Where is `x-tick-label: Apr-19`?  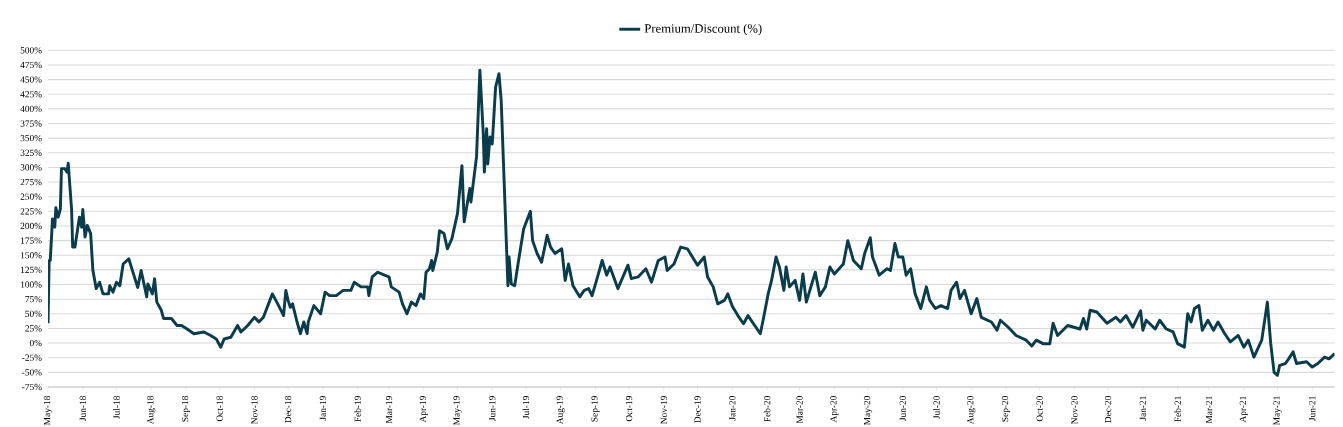 x-tick-label: Apr-19 is located at coordinates (423, 409).